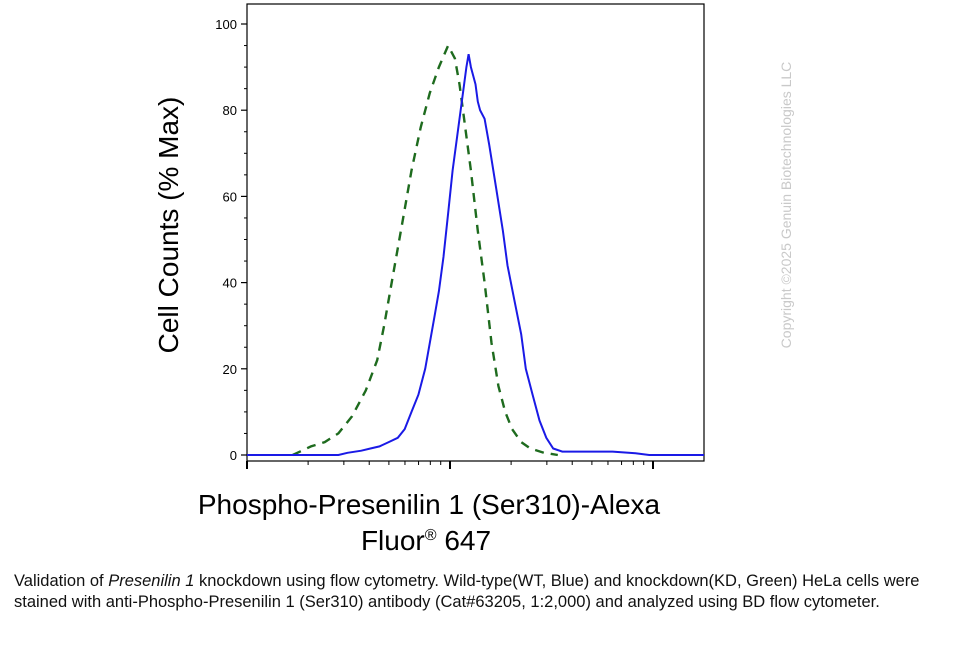 Image resolution: width=980 pixels, height=652 pixels. Describe the element at coordinates (151, 581) in the screenshot. I see `caption-gene: Presenilin 1` at that location.